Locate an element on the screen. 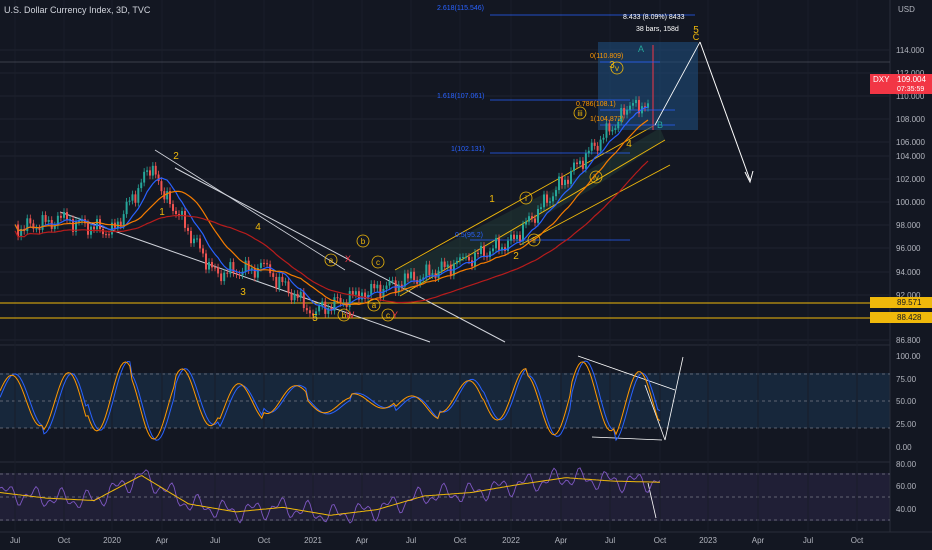 The width and height of the screenshot is (932, 550). price-tick-label: 86.800 is located at coordinates (908, 340).